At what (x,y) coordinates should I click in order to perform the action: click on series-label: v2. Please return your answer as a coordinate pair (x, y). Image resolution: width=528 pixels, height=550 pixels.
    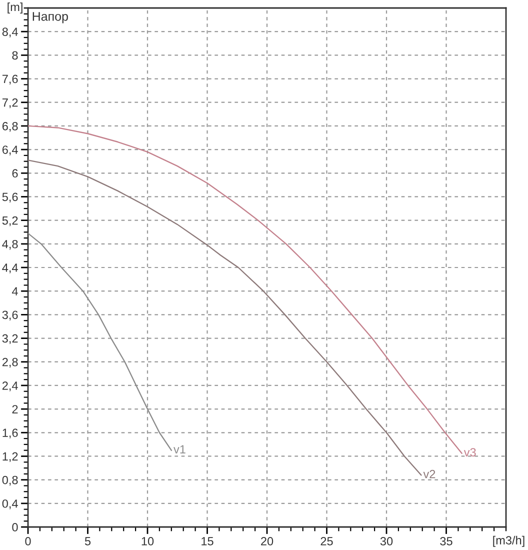
    Looking at the image, I should click on (429, 474).